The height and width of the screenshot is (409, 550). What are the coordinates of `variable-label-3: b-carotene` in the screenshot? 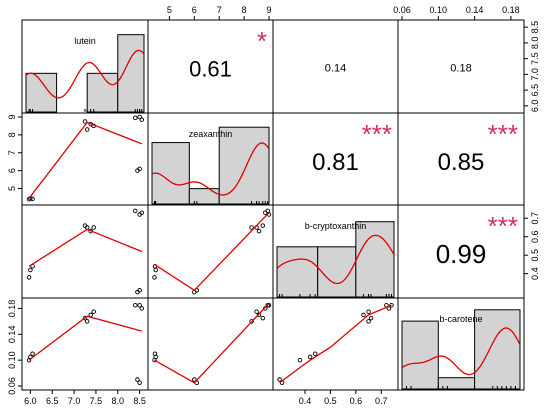 It's located at (460, 319).